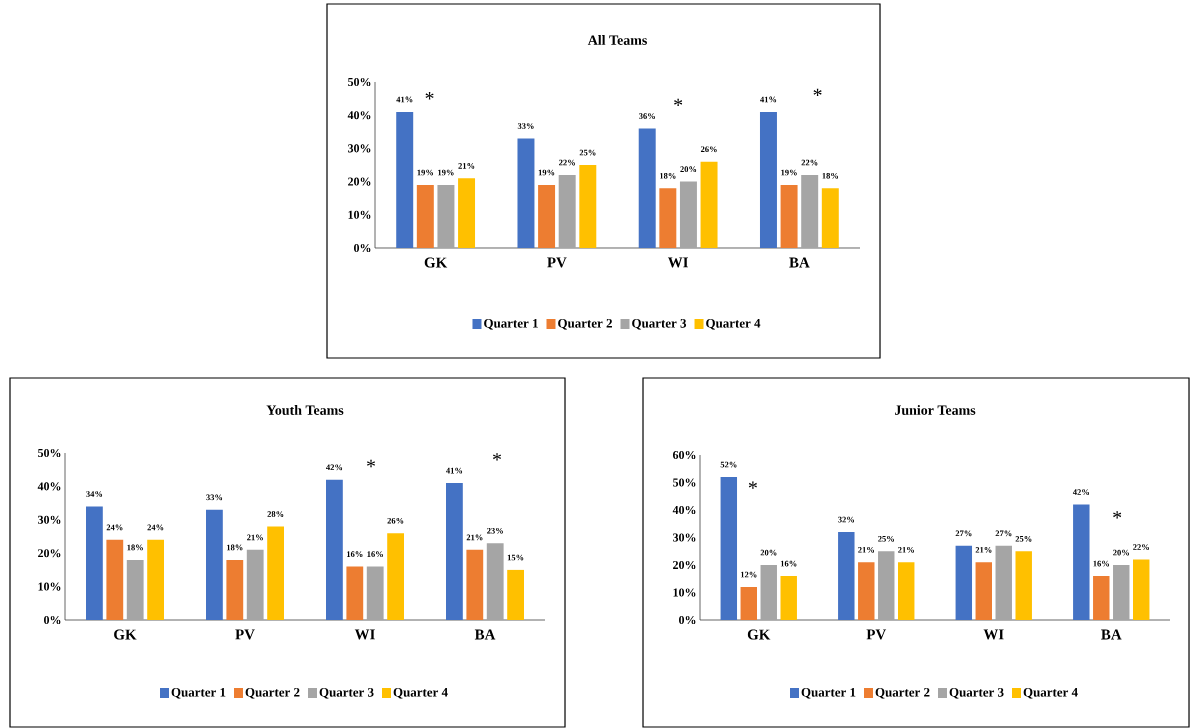  Describe the element at coordinates (114, 527) in the screenshot. I see `data-label: 24%` at that location.